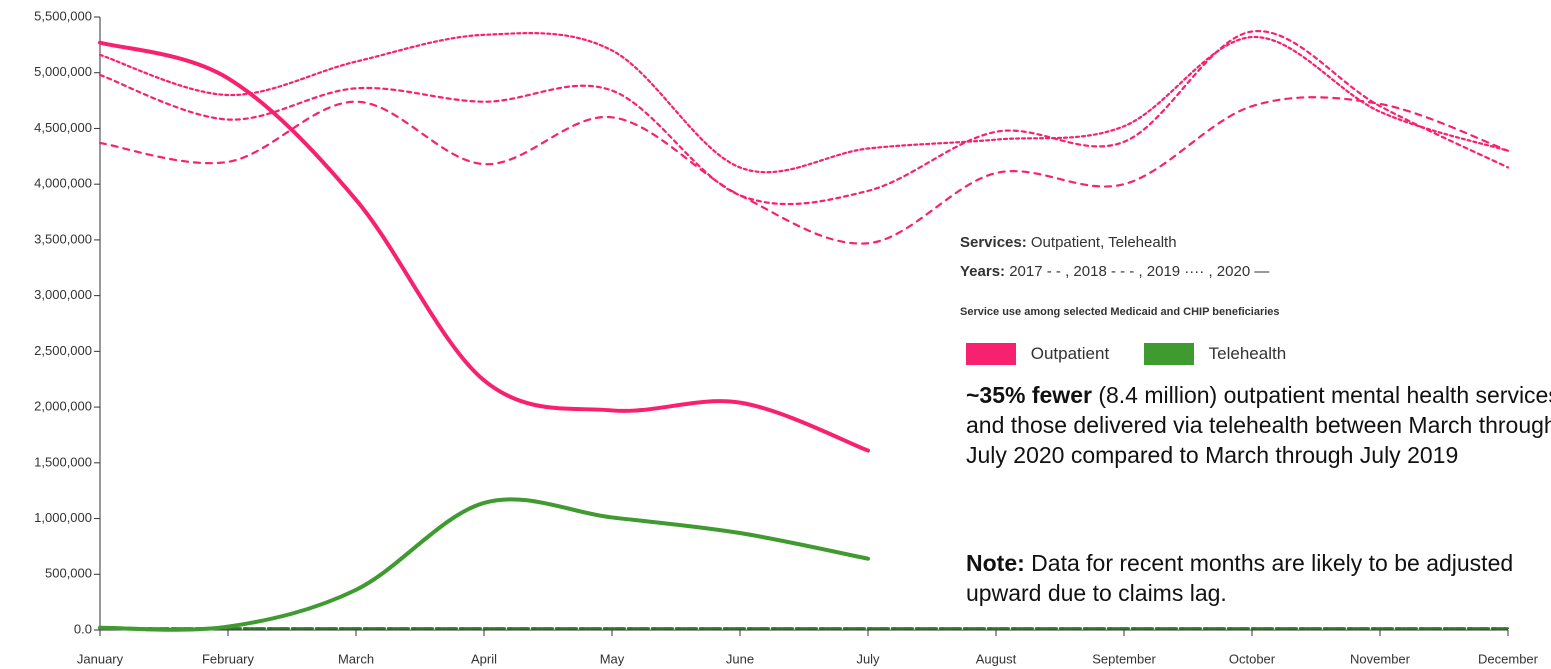 The image size is (1551, 669). I want to click on y-tick-label: 4,500,000, so click(63, 127).